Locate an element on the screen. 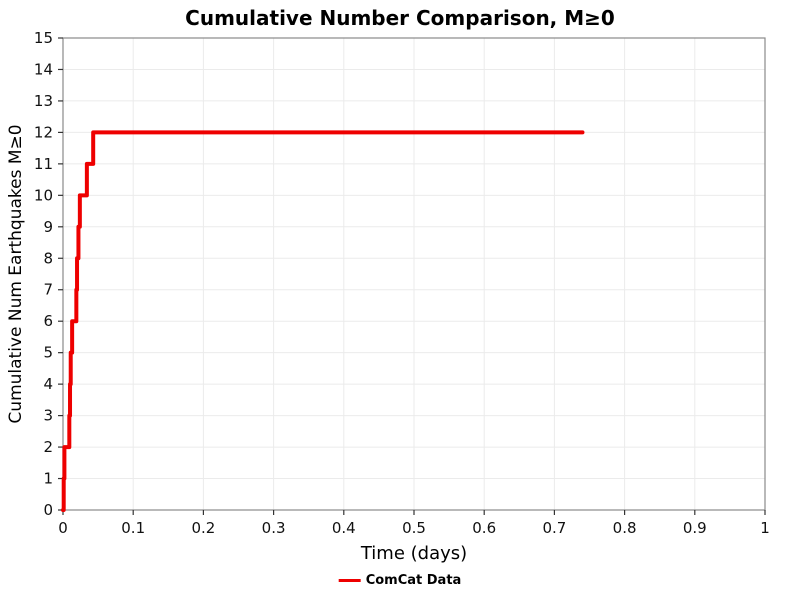 The width and height of the screenshot is (800, 600). y-tick-label: 7 is located at coordinates (48, 290).